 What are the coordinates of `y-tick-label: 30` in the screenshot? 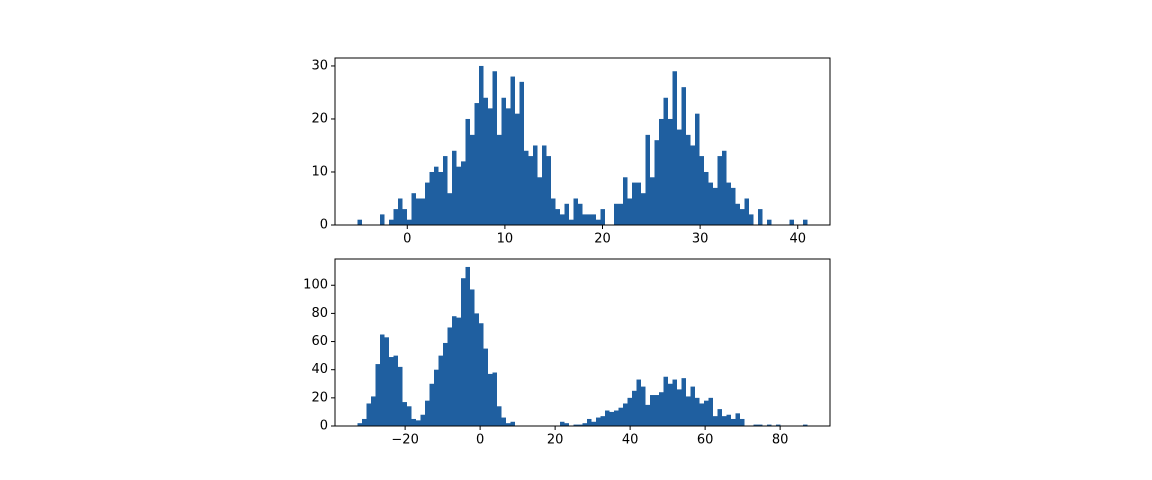 It's located at (319, 65).